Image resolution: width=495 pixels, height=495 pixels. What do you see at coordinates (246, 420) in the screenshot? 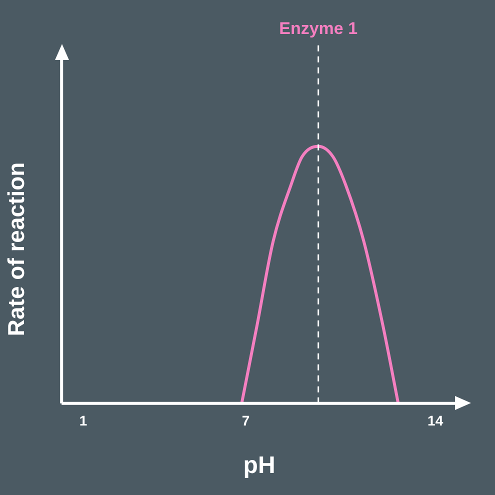
I see `x-tick-label: 7` at bounding box center [246, 420].